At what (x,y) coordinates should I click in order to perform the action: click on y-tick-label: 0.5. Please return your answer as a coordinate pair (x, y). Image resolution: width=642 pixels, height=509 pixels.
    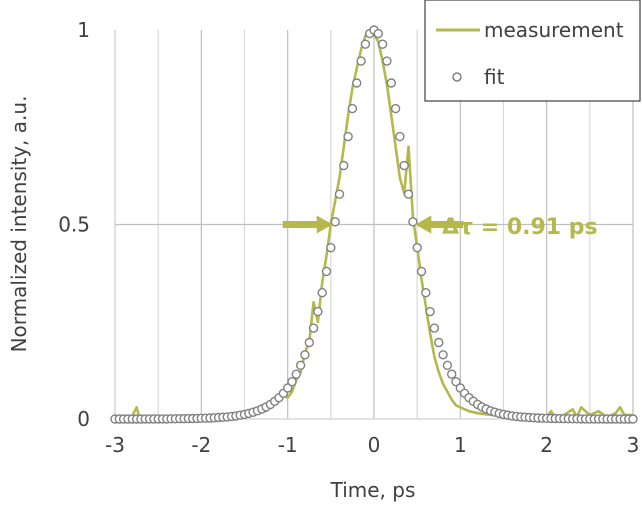
    Looking at the image, I should click on (74, 225).